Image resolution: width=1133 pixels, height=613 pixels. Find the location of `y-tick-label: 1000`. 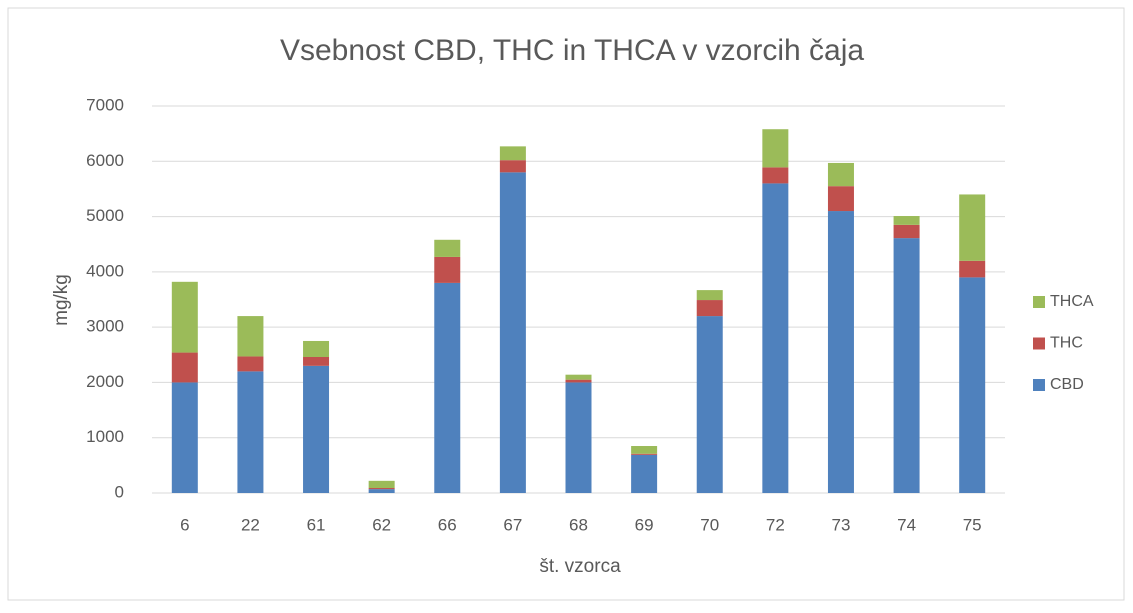

y-tick-label: 1000 is located at coordinates (105, 436).